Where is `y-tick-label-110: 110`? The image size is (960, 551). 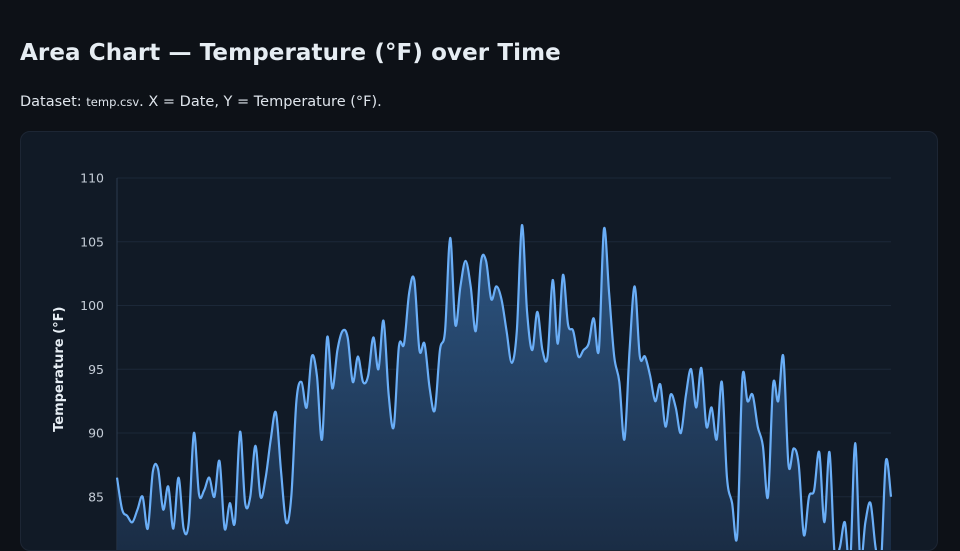
y-tick-label-110: 110 is located at coordinates (92, 178).